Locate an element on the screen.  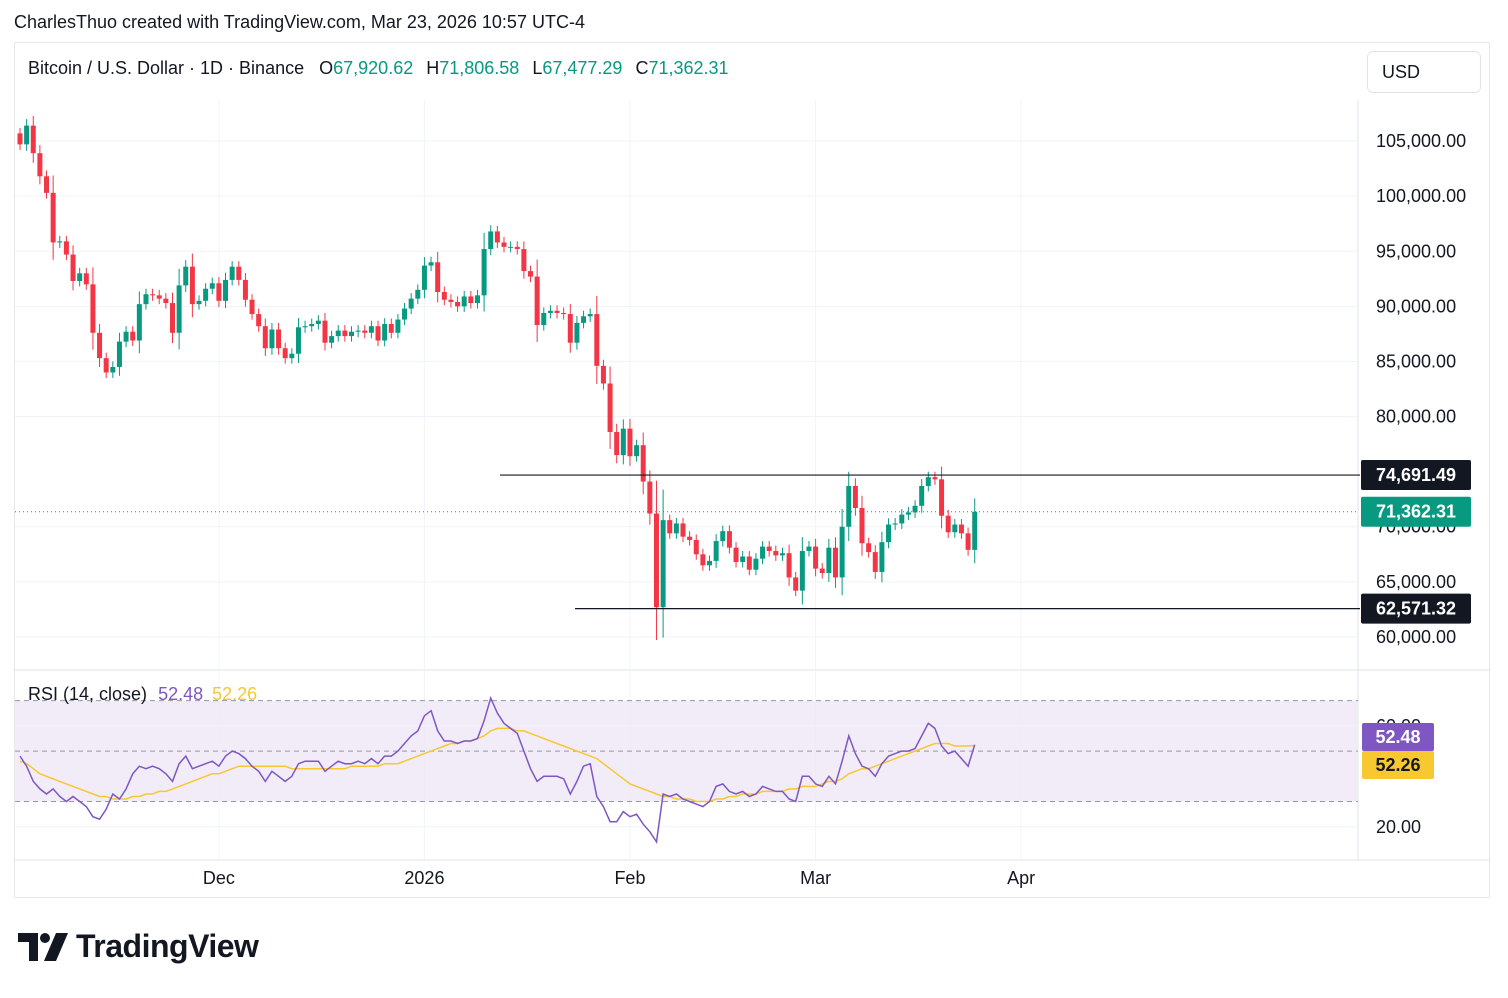
rsi-legend-label: RSI (14, close) is located at coordinates (88, 694).